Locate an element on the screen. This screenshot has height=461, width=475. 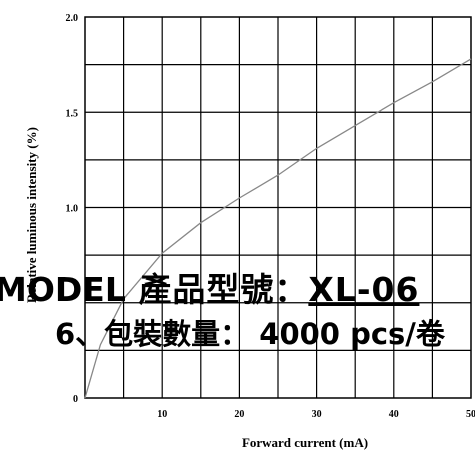
model-cn-label: 產品型號： is located at coordinates (223, 289).